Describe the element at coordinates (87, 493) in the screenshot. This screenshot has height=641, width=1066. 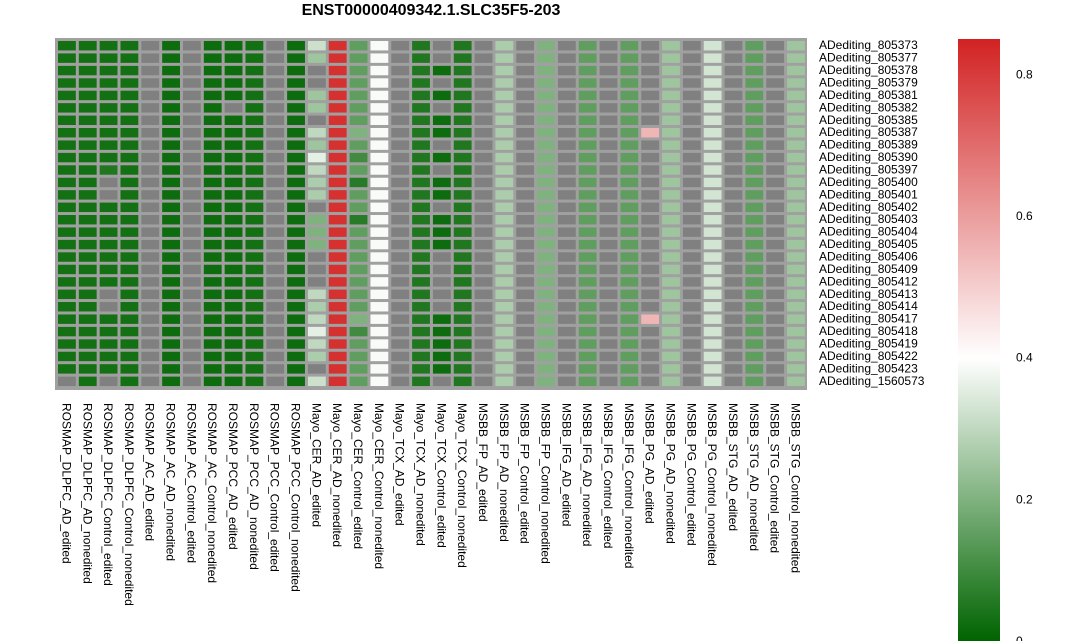
I see `column-label: ROSMAP_DLPFC_AD_nonedited` at that location.